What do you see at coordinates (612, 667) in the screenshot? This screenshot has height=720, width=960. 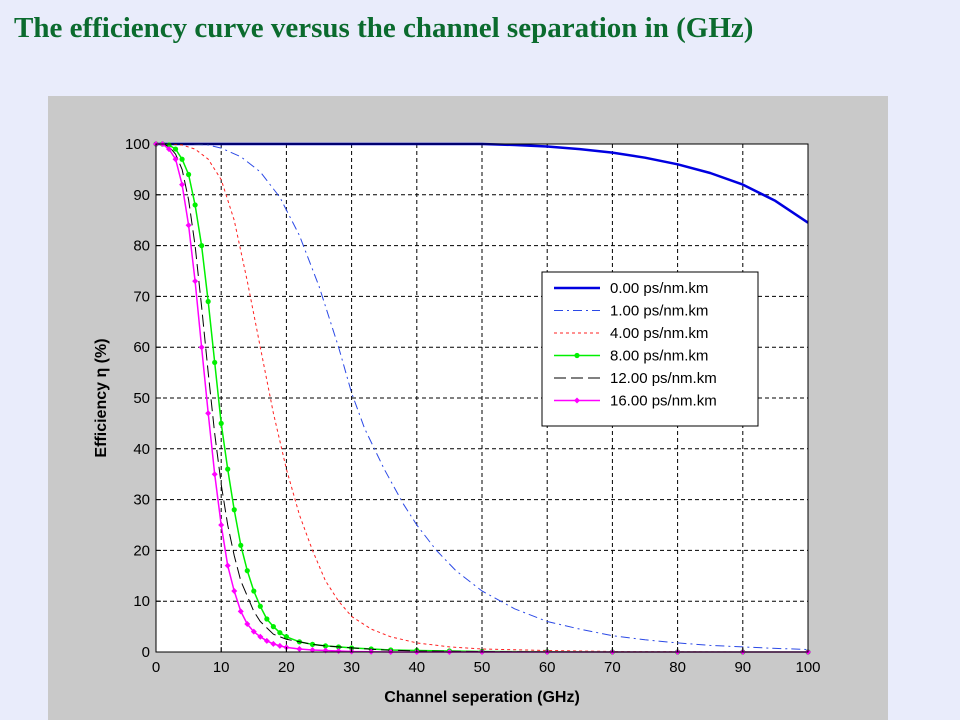 I see `x-tick-label: 70` at bounding box center [612, 667].